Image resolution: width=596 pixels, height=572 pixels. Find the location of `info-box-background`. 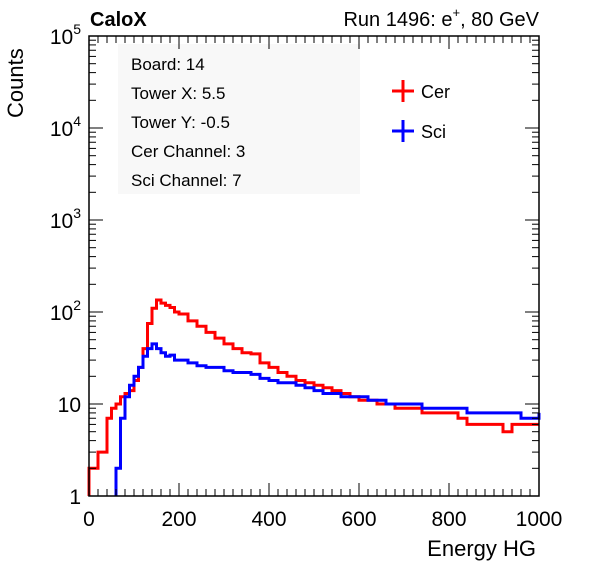

info-box-background is located at coordinates (239, 119).